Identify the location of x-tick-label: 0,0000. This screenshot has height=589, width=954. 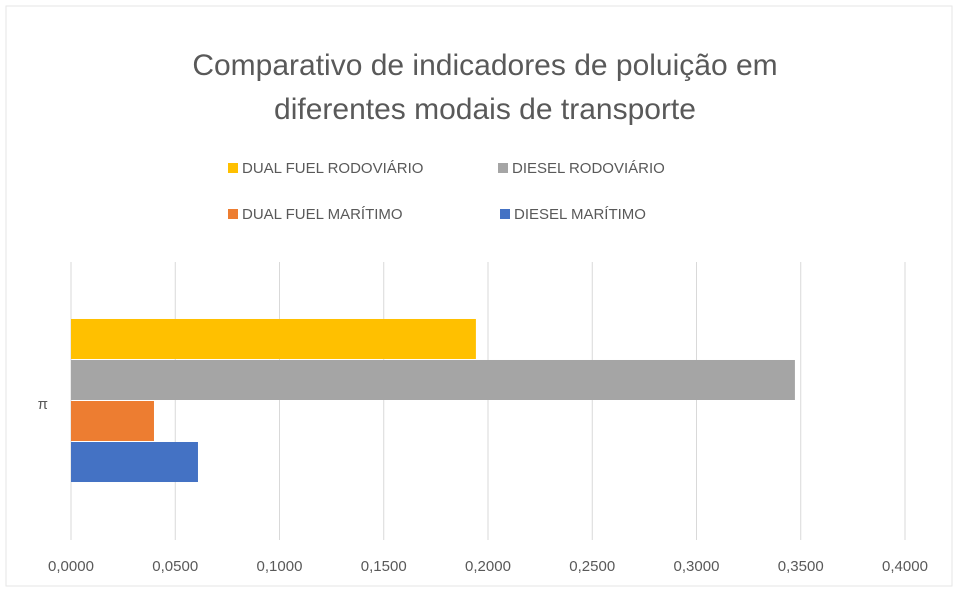
(71, 566).